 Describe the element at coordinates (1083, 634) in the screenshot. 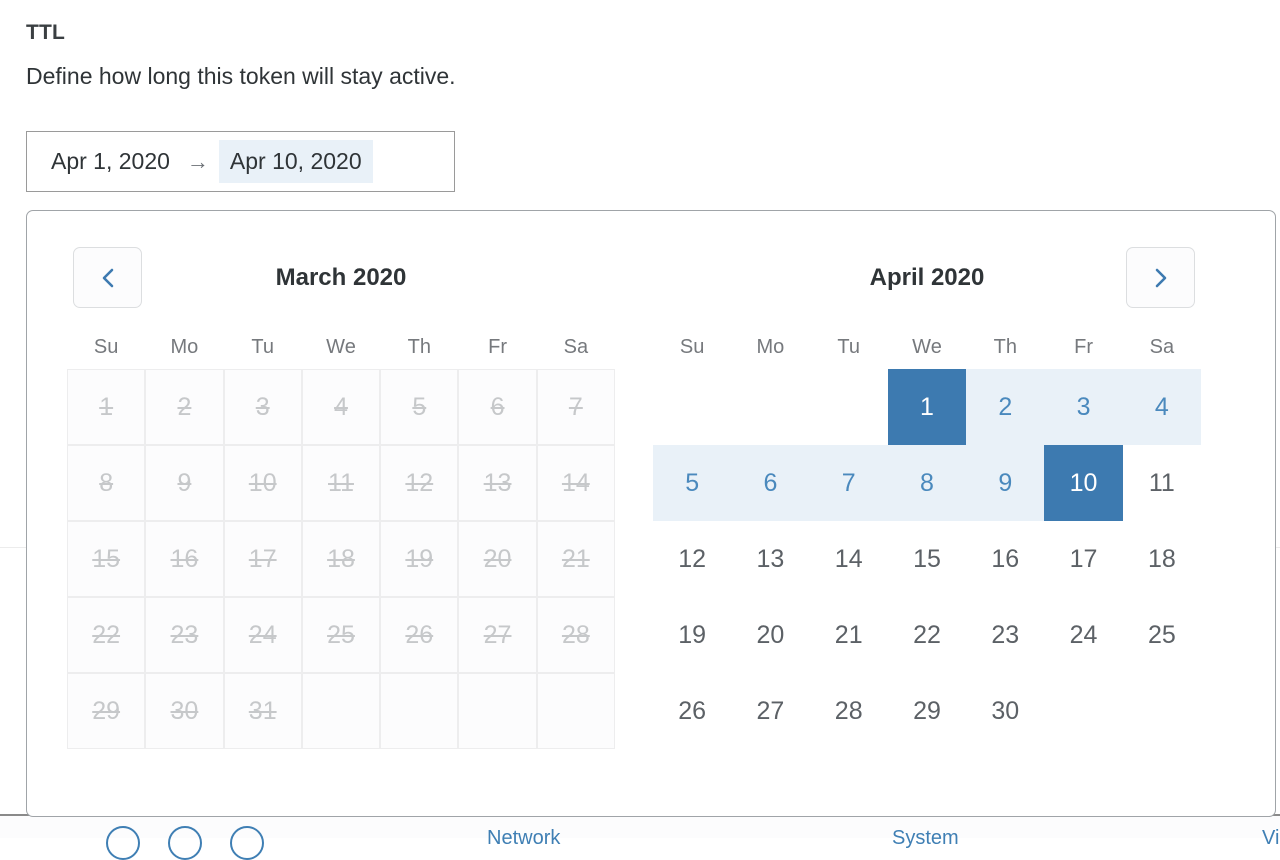

I see `calendar-day: 24` at that location.